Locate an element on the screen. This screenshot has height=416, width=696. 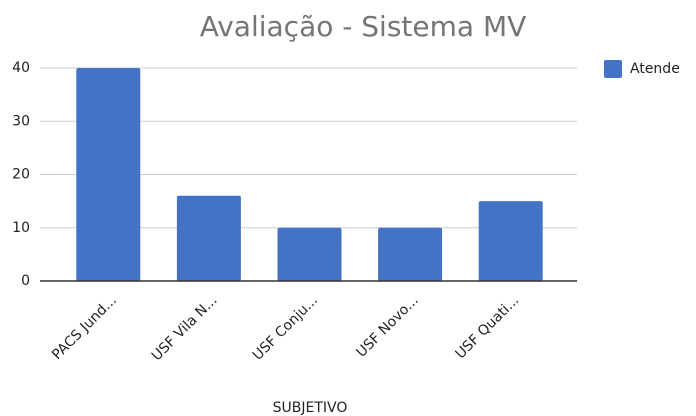
x-axis-label: SUBJETIVO is located at coordinates (310, 408).